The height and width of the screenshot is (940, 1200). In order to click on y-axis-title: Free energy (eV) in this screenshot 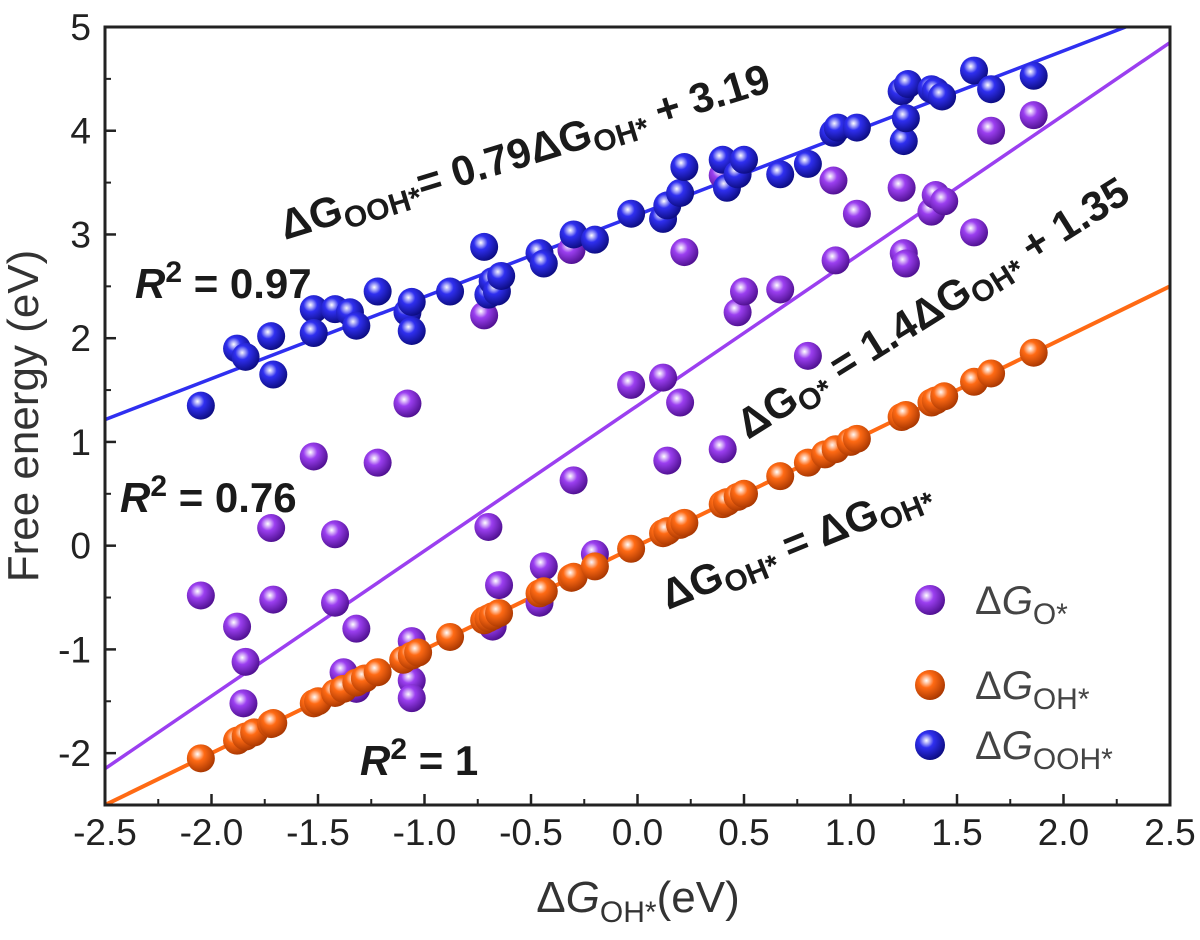, I will do `click(24, 416)`.